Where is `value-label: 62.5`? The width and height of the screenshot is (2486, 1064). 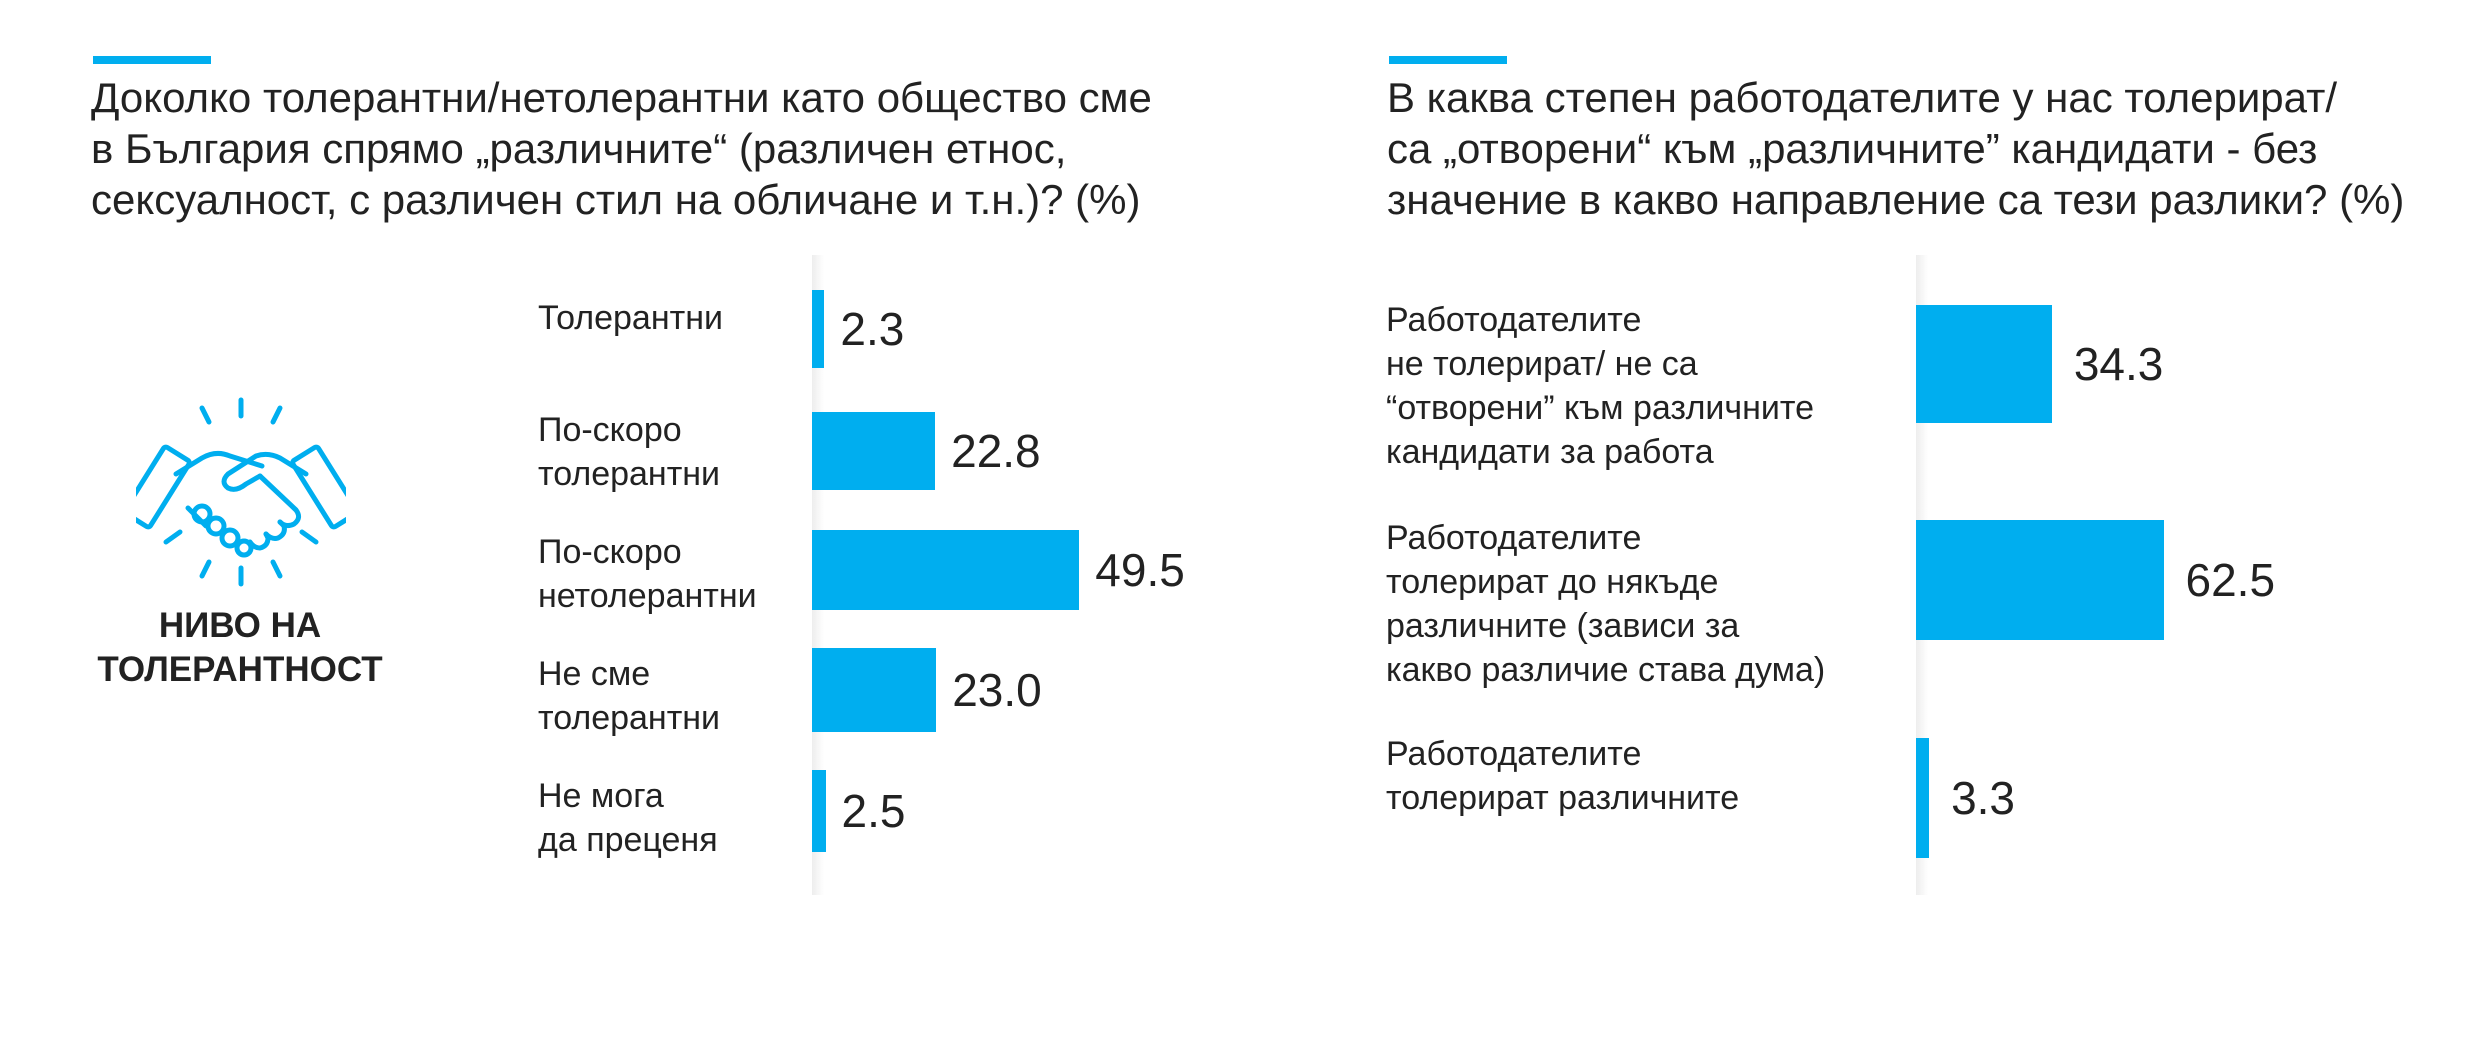 value-label: 62.5 is located at coordinates (2230, 580).